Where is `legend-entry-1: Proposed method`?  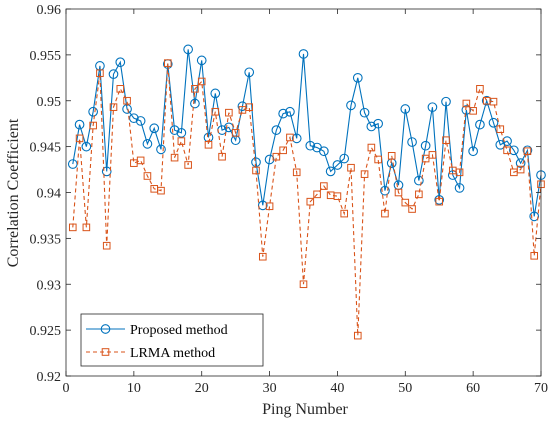 legend-entry-1: Proposed method is located at coordinates (157, 330).